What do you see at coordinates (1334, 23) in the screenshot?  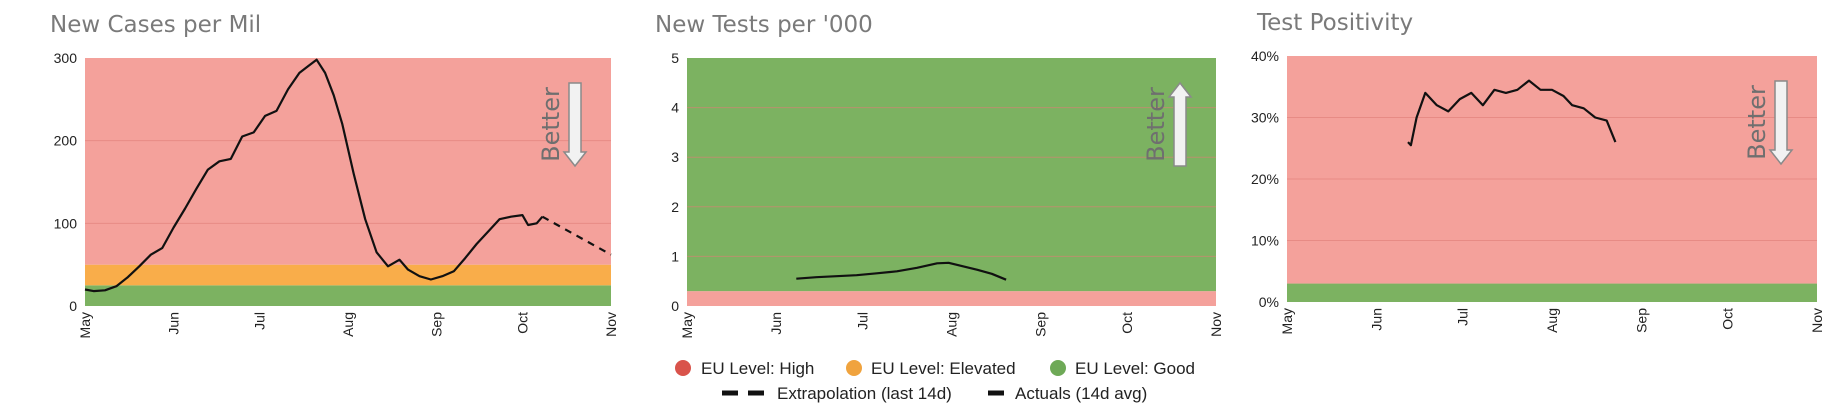 I see `chart-title: Test Positivity` at bounding box center [1334, 23].